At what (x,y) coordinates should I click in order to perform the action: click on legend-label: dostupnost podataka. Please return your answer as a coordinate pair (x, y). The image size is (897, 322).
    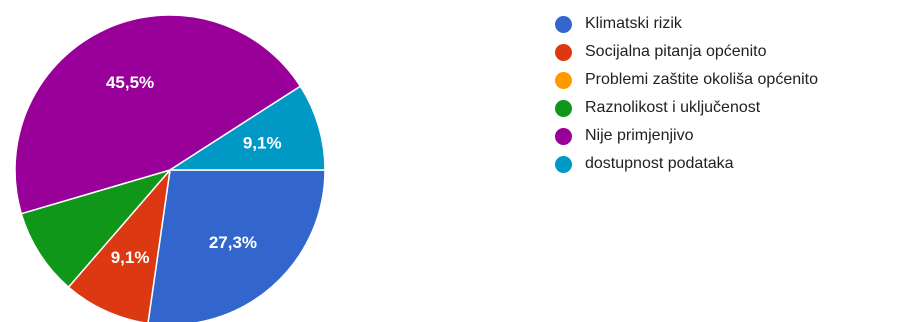
    Looking at the image, I should click on (659, 163).